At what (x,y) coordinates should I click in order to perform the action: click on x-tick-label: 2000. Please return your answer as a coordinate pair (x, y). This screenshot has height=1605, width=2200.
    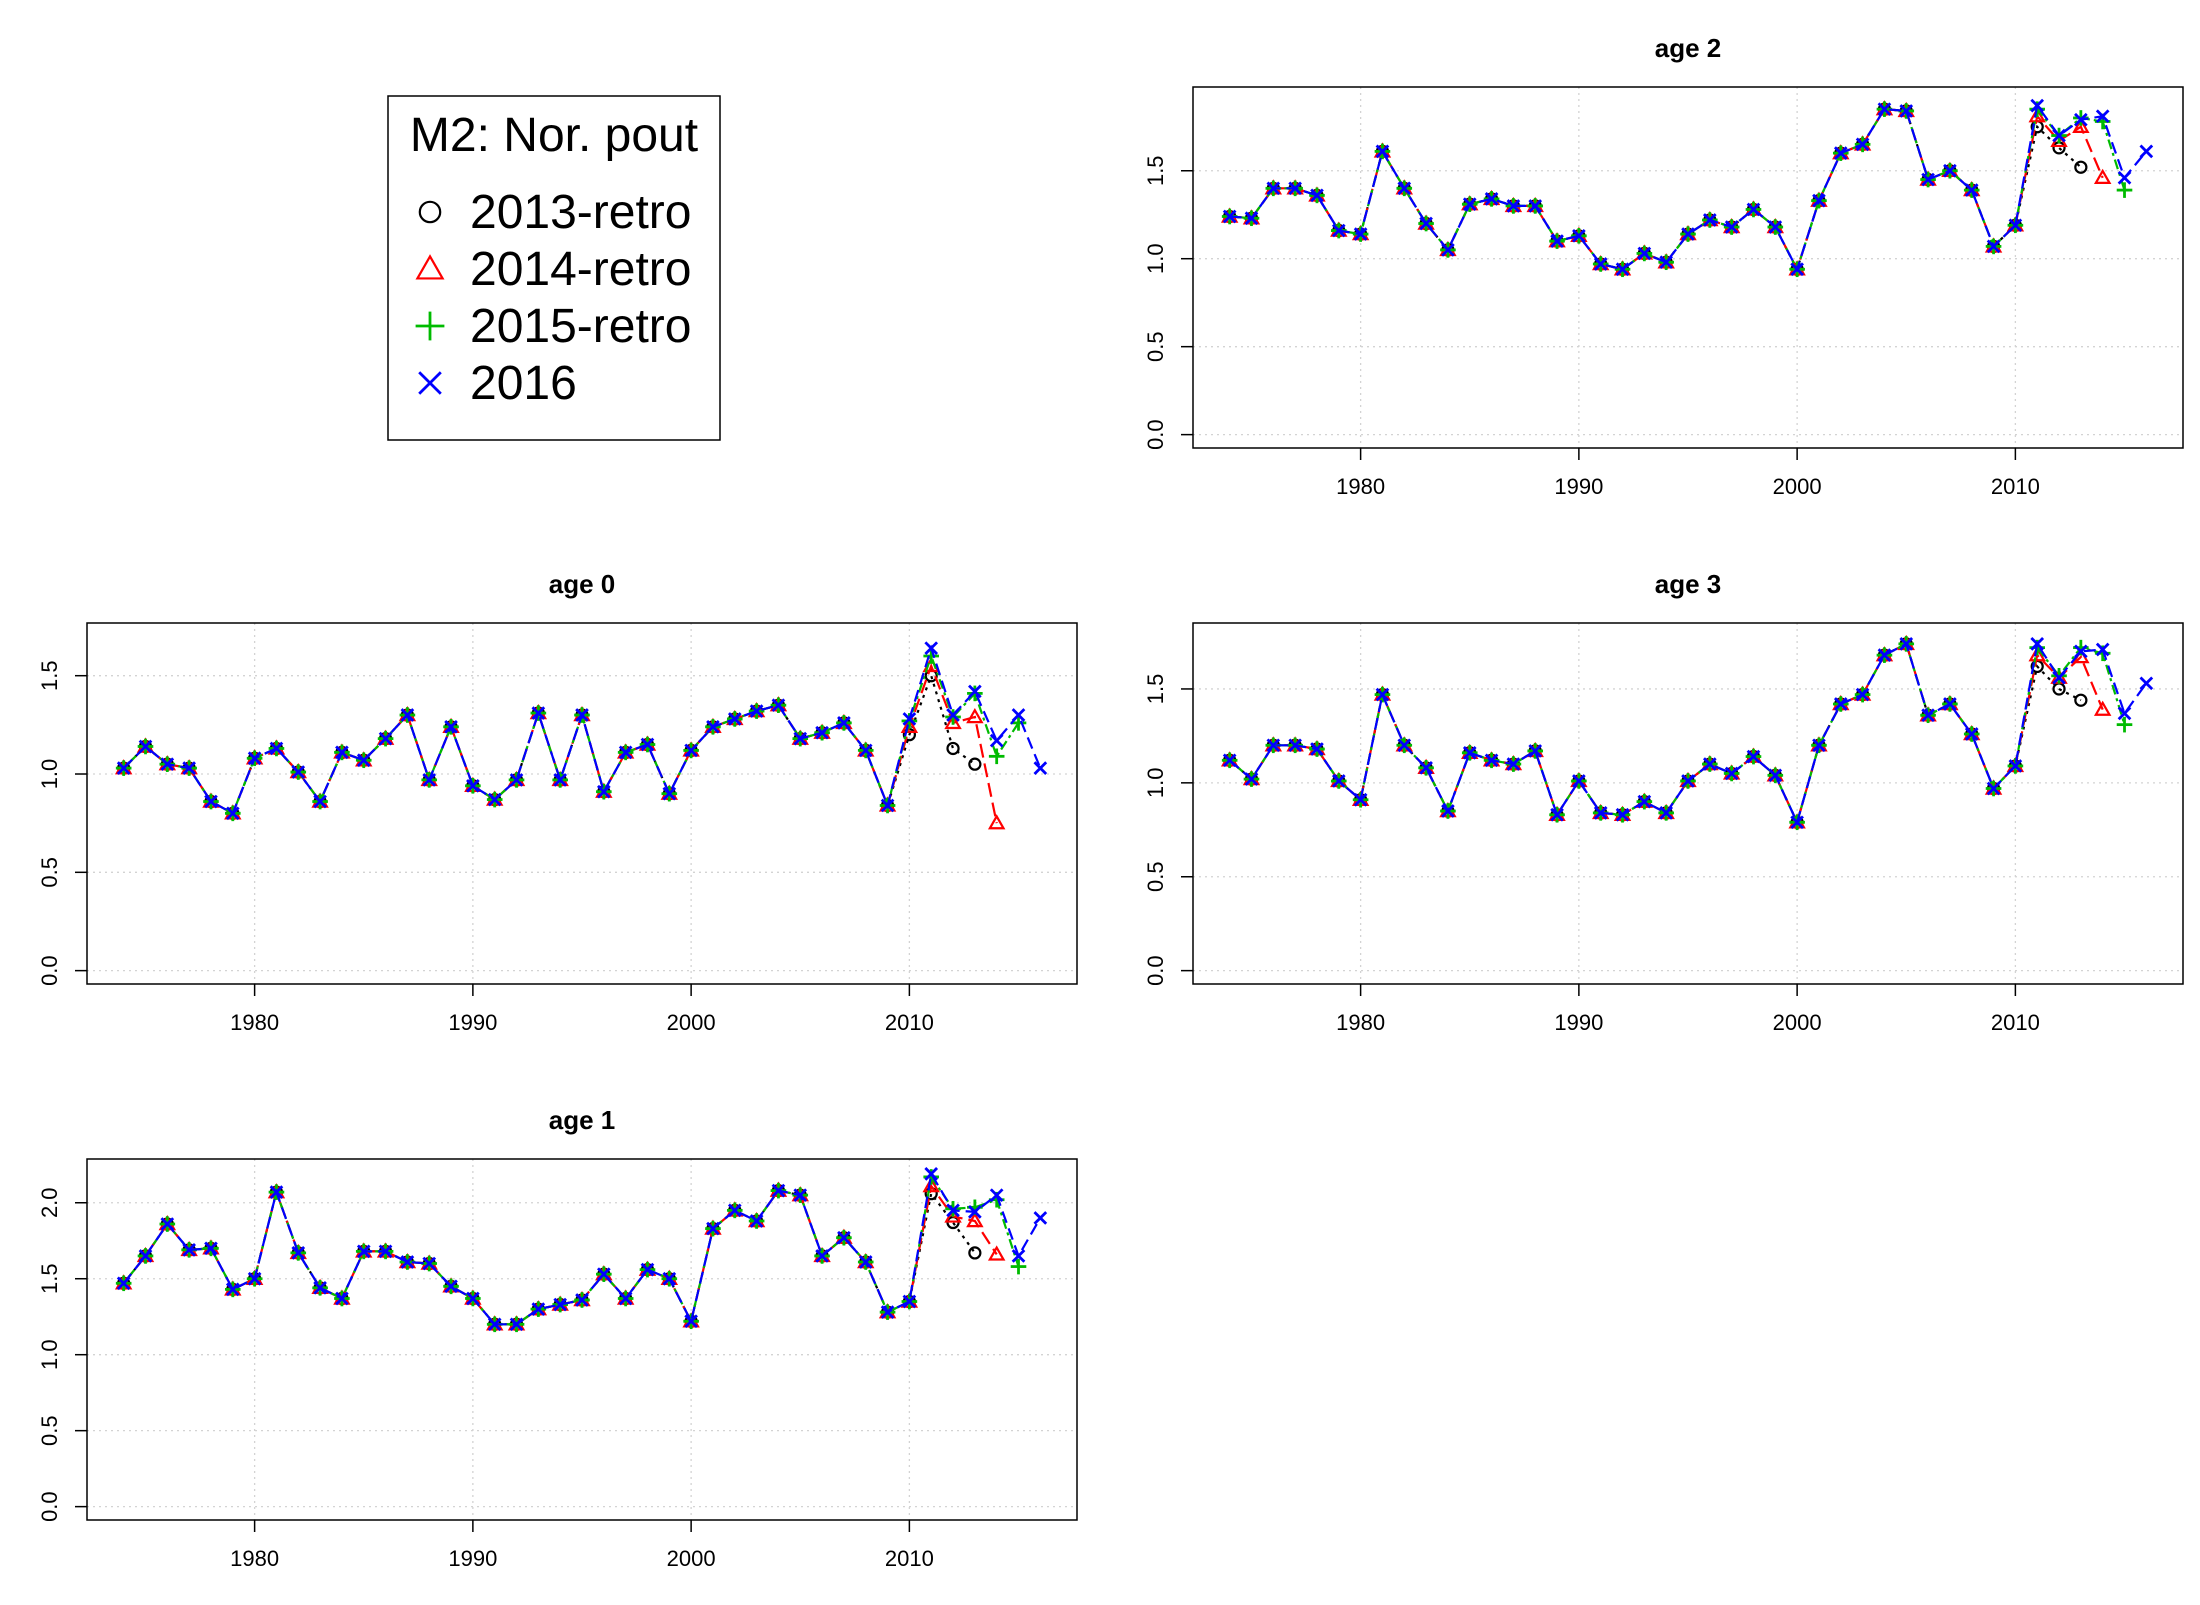
    Looking at the image, I should click on (1797, 486).